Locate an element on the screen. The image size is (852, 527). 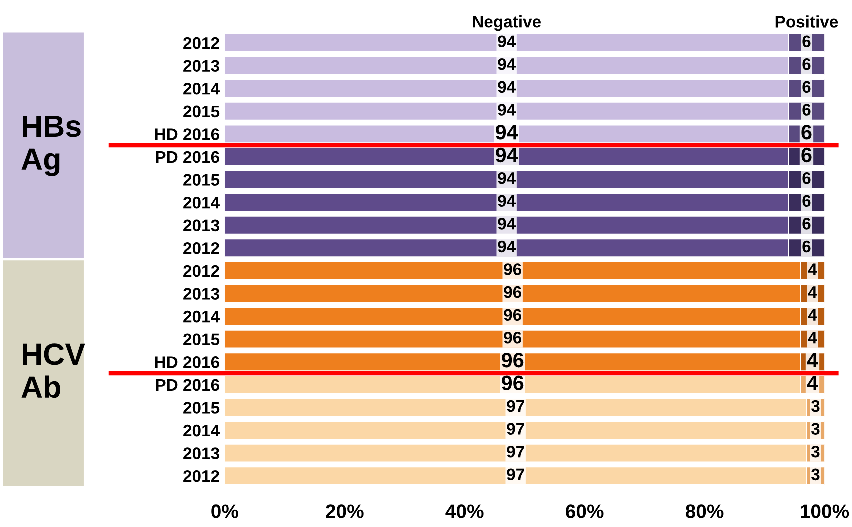
x-tick-label: 60% is located at coordinates (585, 511).